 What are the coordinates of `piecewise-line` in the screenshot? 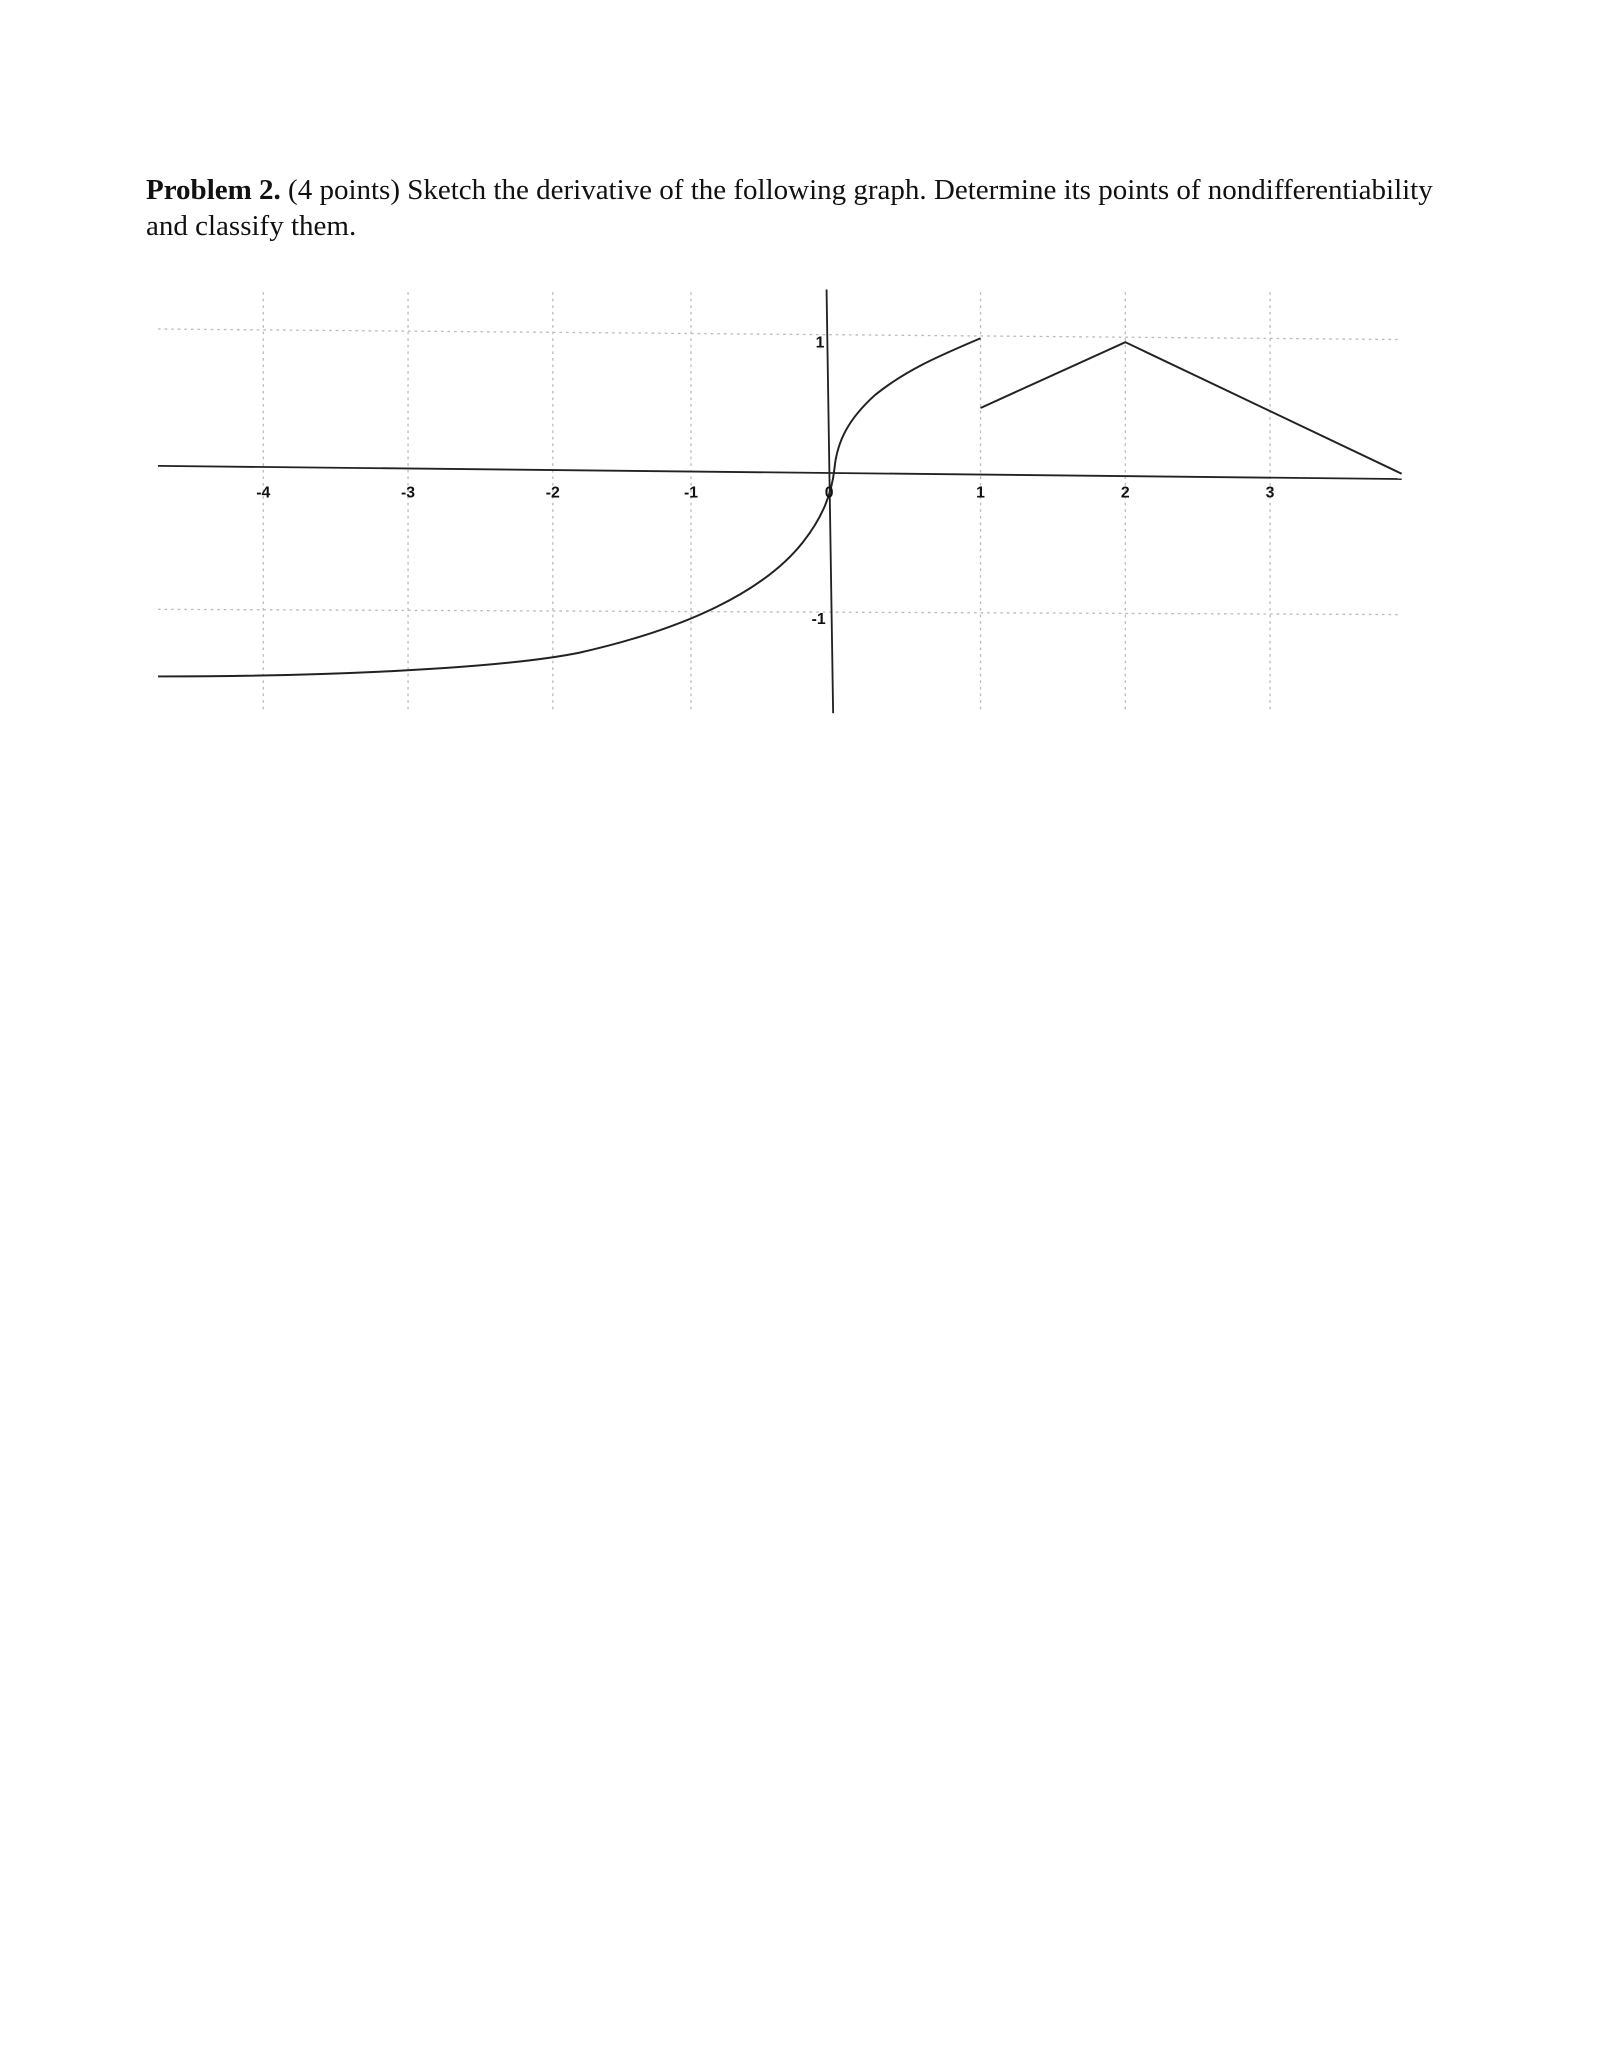 It's located at (1191, 408).